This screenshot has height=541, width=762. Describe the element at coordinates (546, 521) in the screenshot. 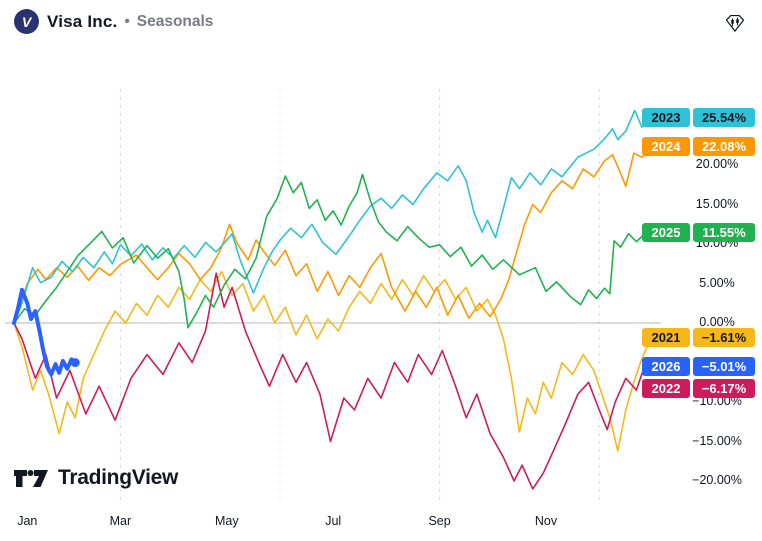

I see `x-axis-tick: Nov` at that location.